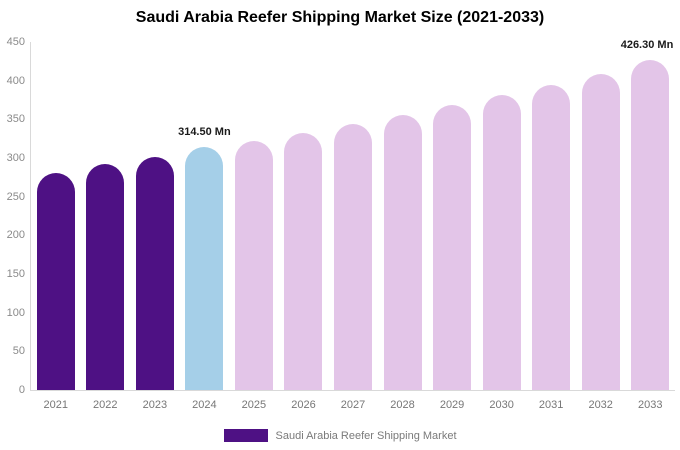 Image resolution: width=680 pixels, height=450 pixels. Describe the element at coordinates (21, 390) in the screenshot. I see `y-tick-label: 0` at that location.